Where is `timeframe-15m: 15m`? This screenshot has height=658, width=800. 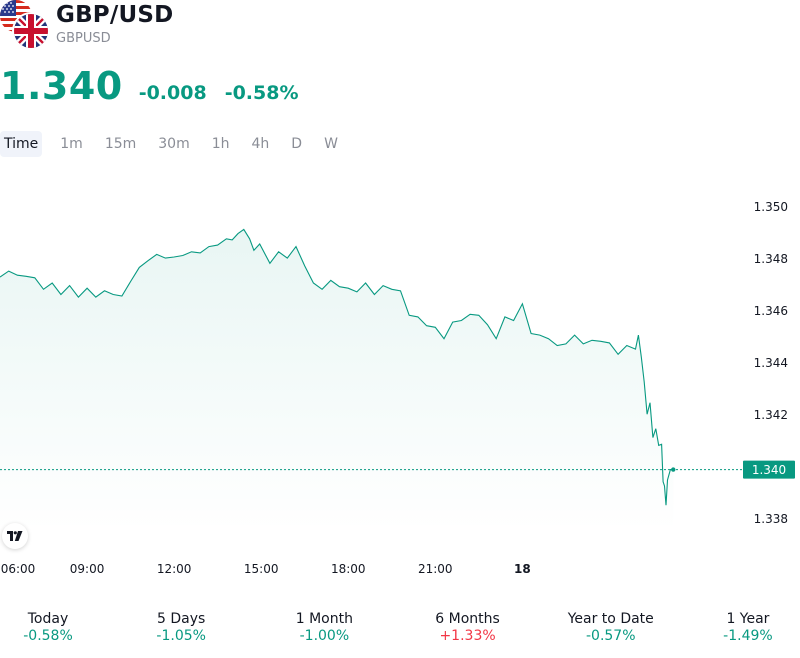 timeframe-15m: 15m is located at coordinates (120, 144).